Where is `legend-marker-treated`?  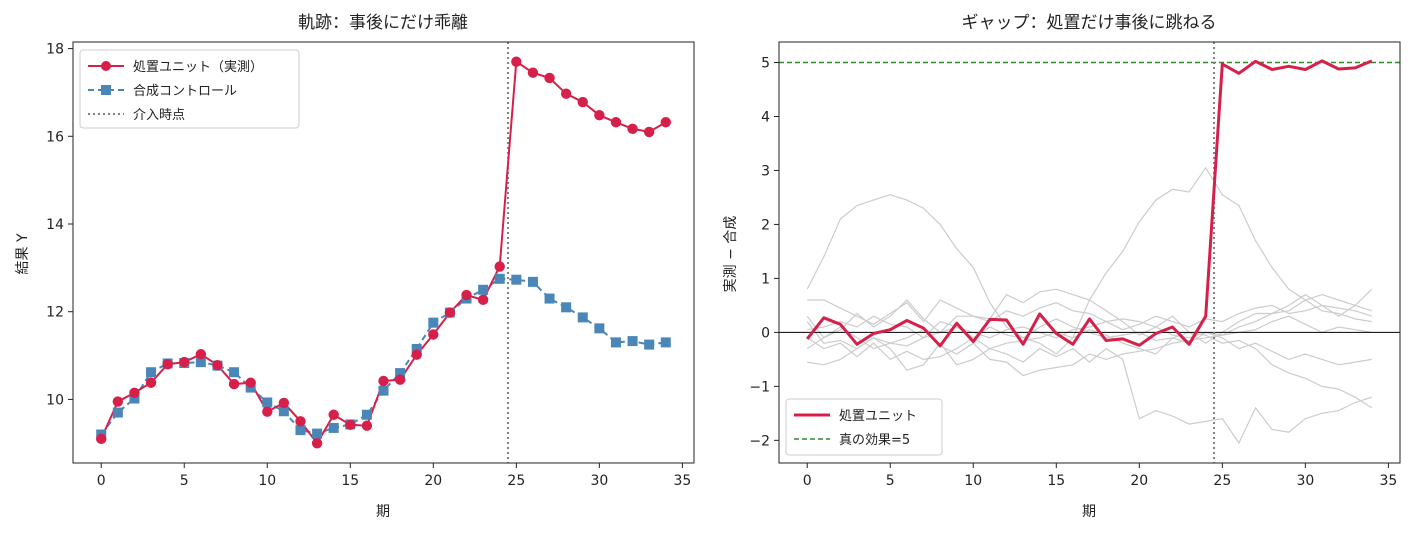 legend-marker-treated is located at coordinates (106, 66).